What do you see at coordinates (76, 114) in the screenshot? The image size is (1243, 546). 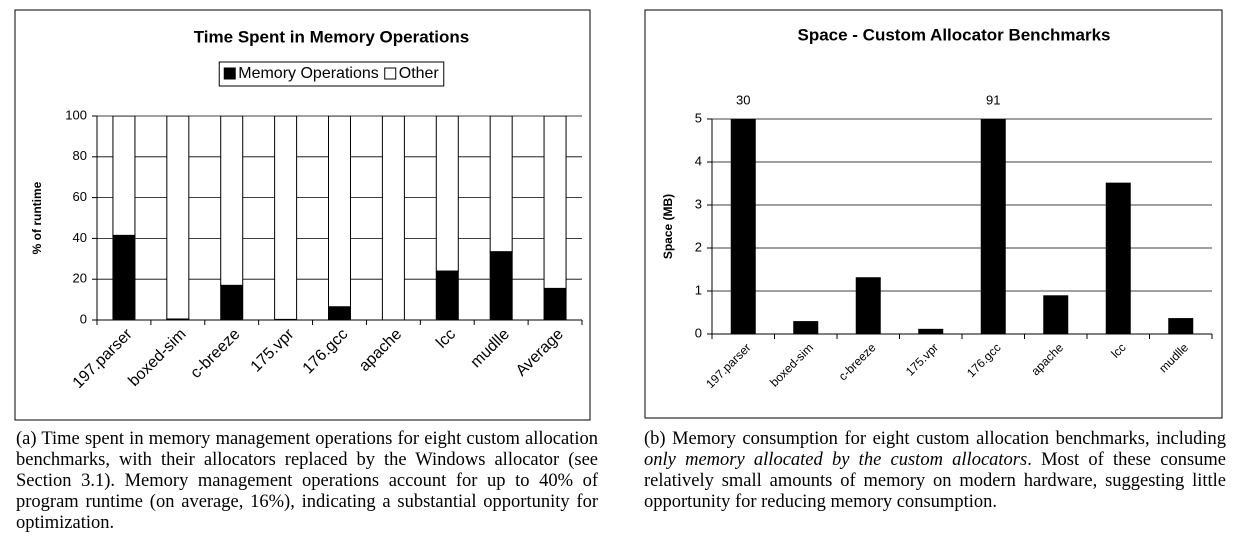 I see `y-tick-label: 100` at bounding box center [76, 114].